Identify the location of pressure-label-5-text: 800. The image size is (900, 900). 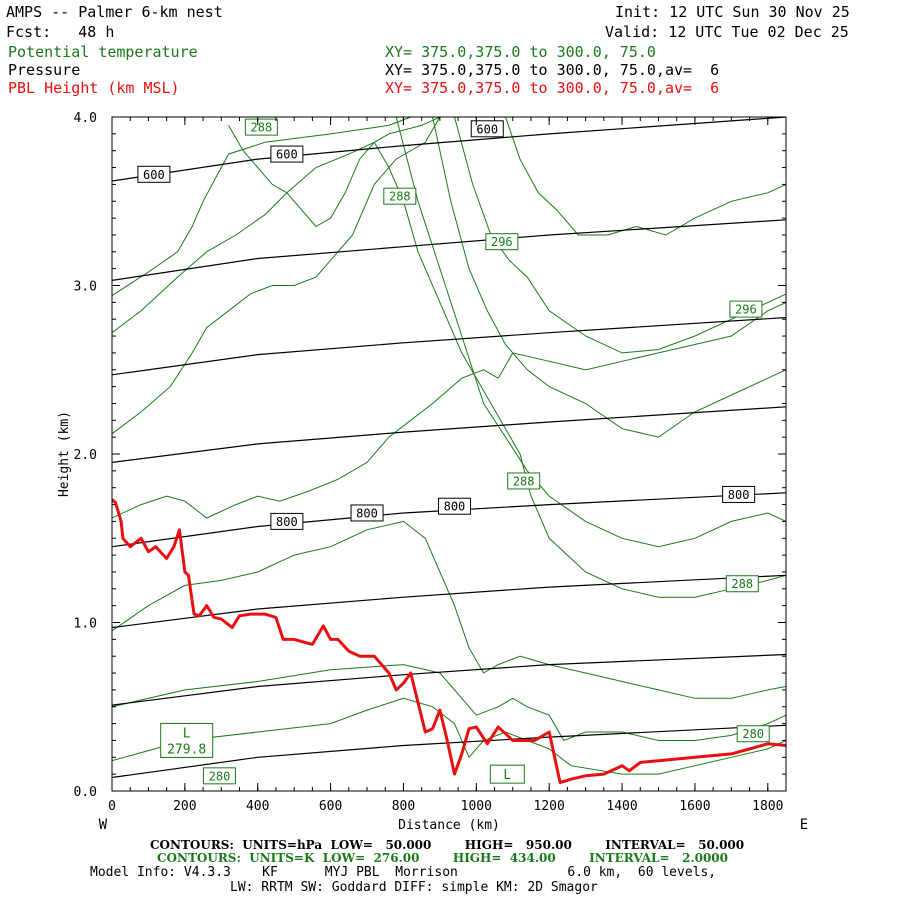
(455, 507).